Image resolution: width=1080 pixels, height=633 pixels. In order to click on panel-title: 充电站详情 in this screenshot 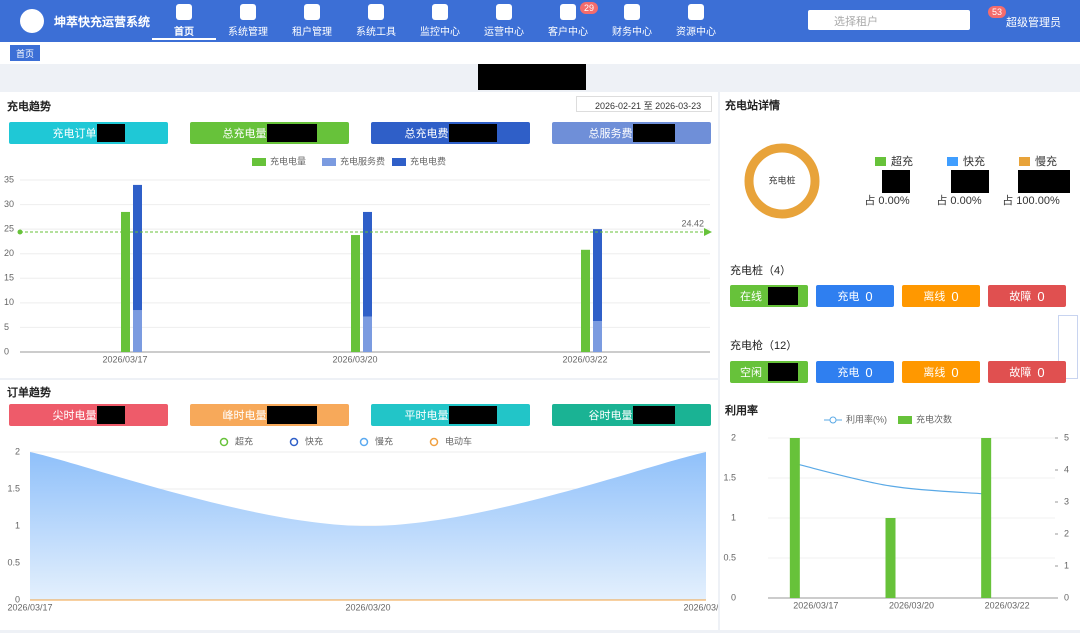, I will do `click(752, 106)`.